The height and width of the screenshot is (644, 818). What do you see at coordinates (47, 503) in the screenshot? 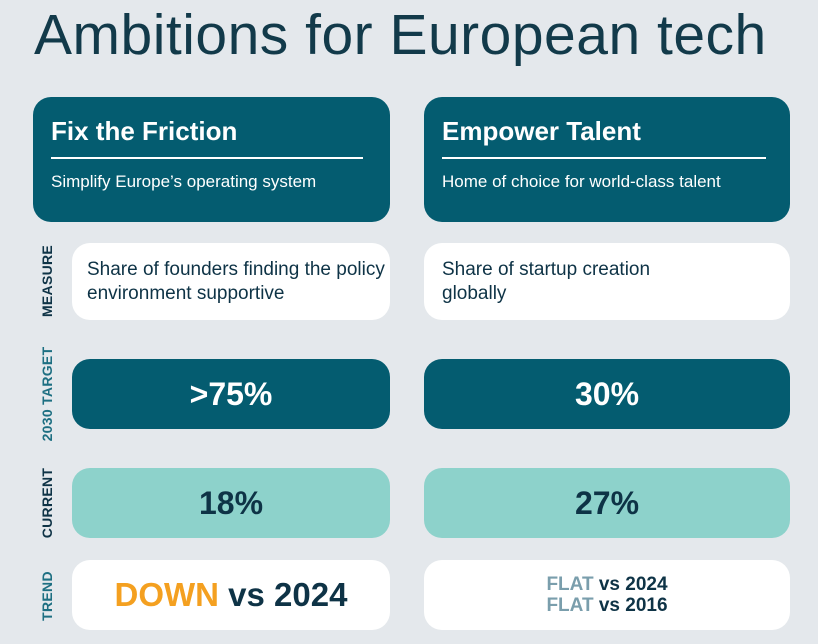
I see `row-label-current: CURRENT` at bounding box center [47, 503].